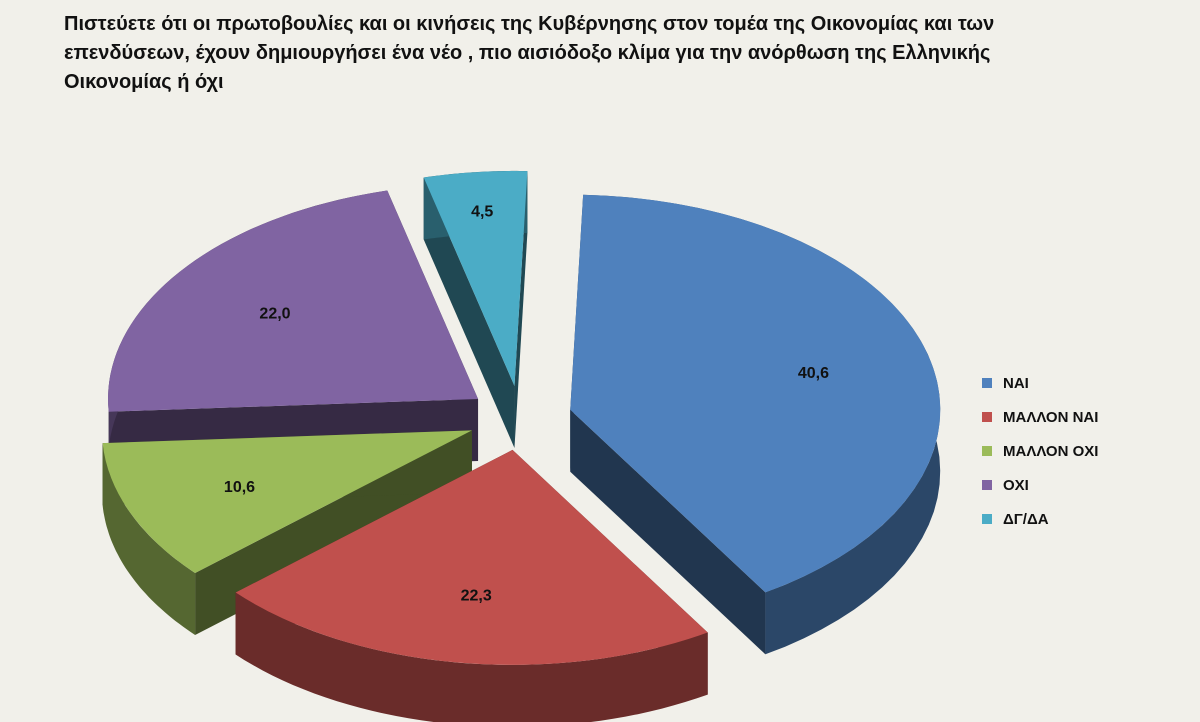 This screenshot has height=722, width=1200. I want to click on legend-item-dg-da: ΔΓ/ΔΑ, so click(1082, 519).